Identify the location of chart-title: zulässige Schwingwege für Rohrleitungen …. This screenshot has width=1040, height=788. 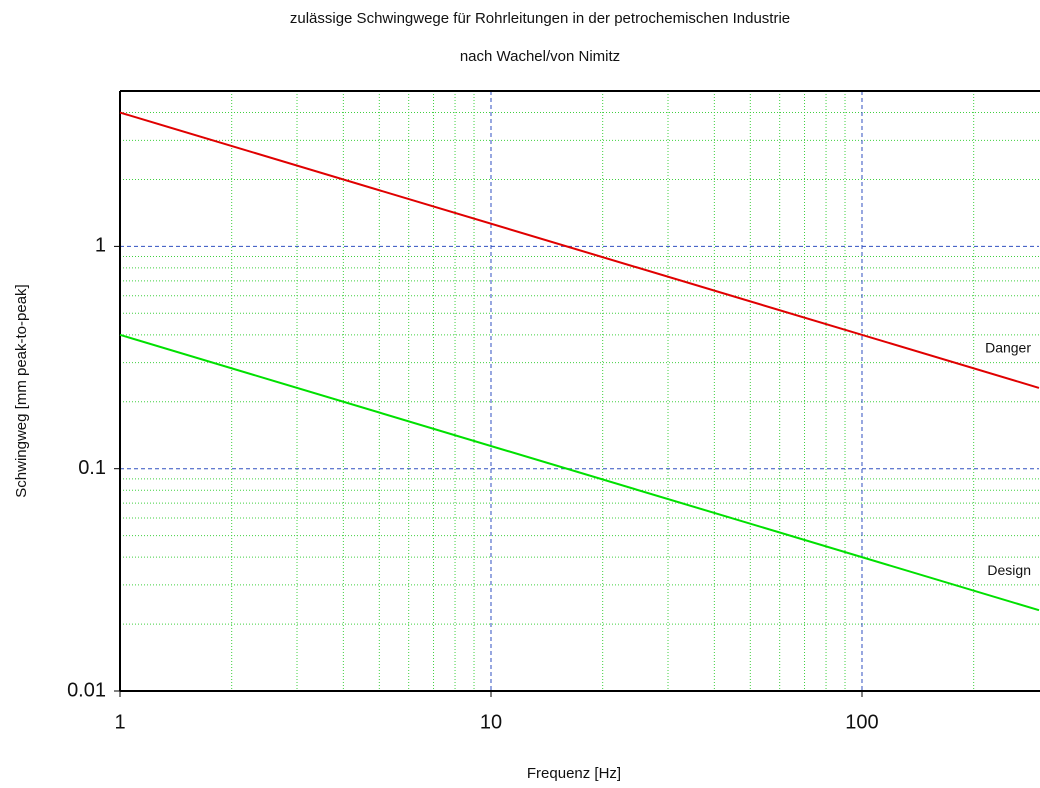
(540, 18).